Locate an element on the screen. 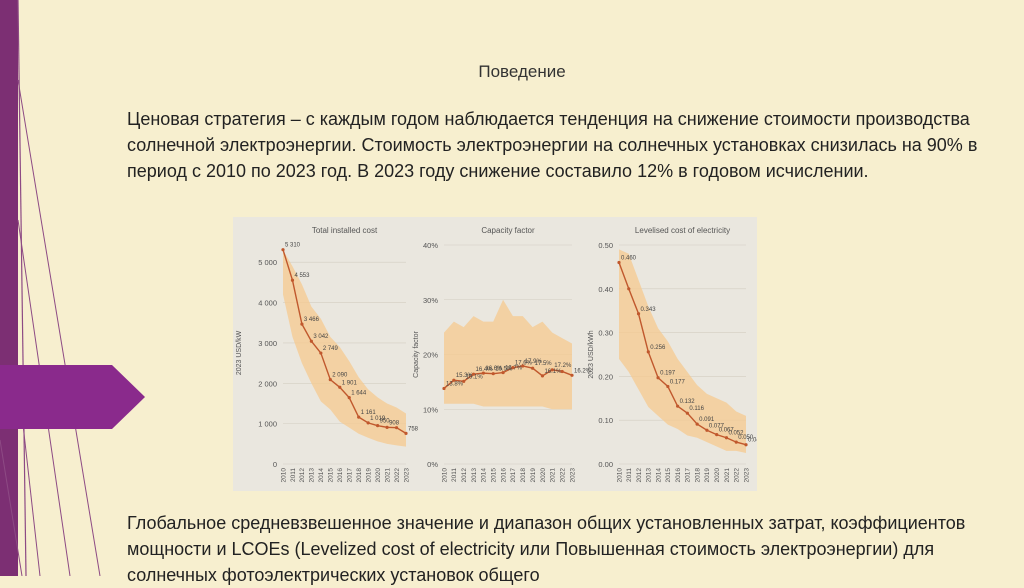 The height and width of the screenshot is (588, 1024). chart2-data-label: 16.1% is located at coordinates (553, 372).